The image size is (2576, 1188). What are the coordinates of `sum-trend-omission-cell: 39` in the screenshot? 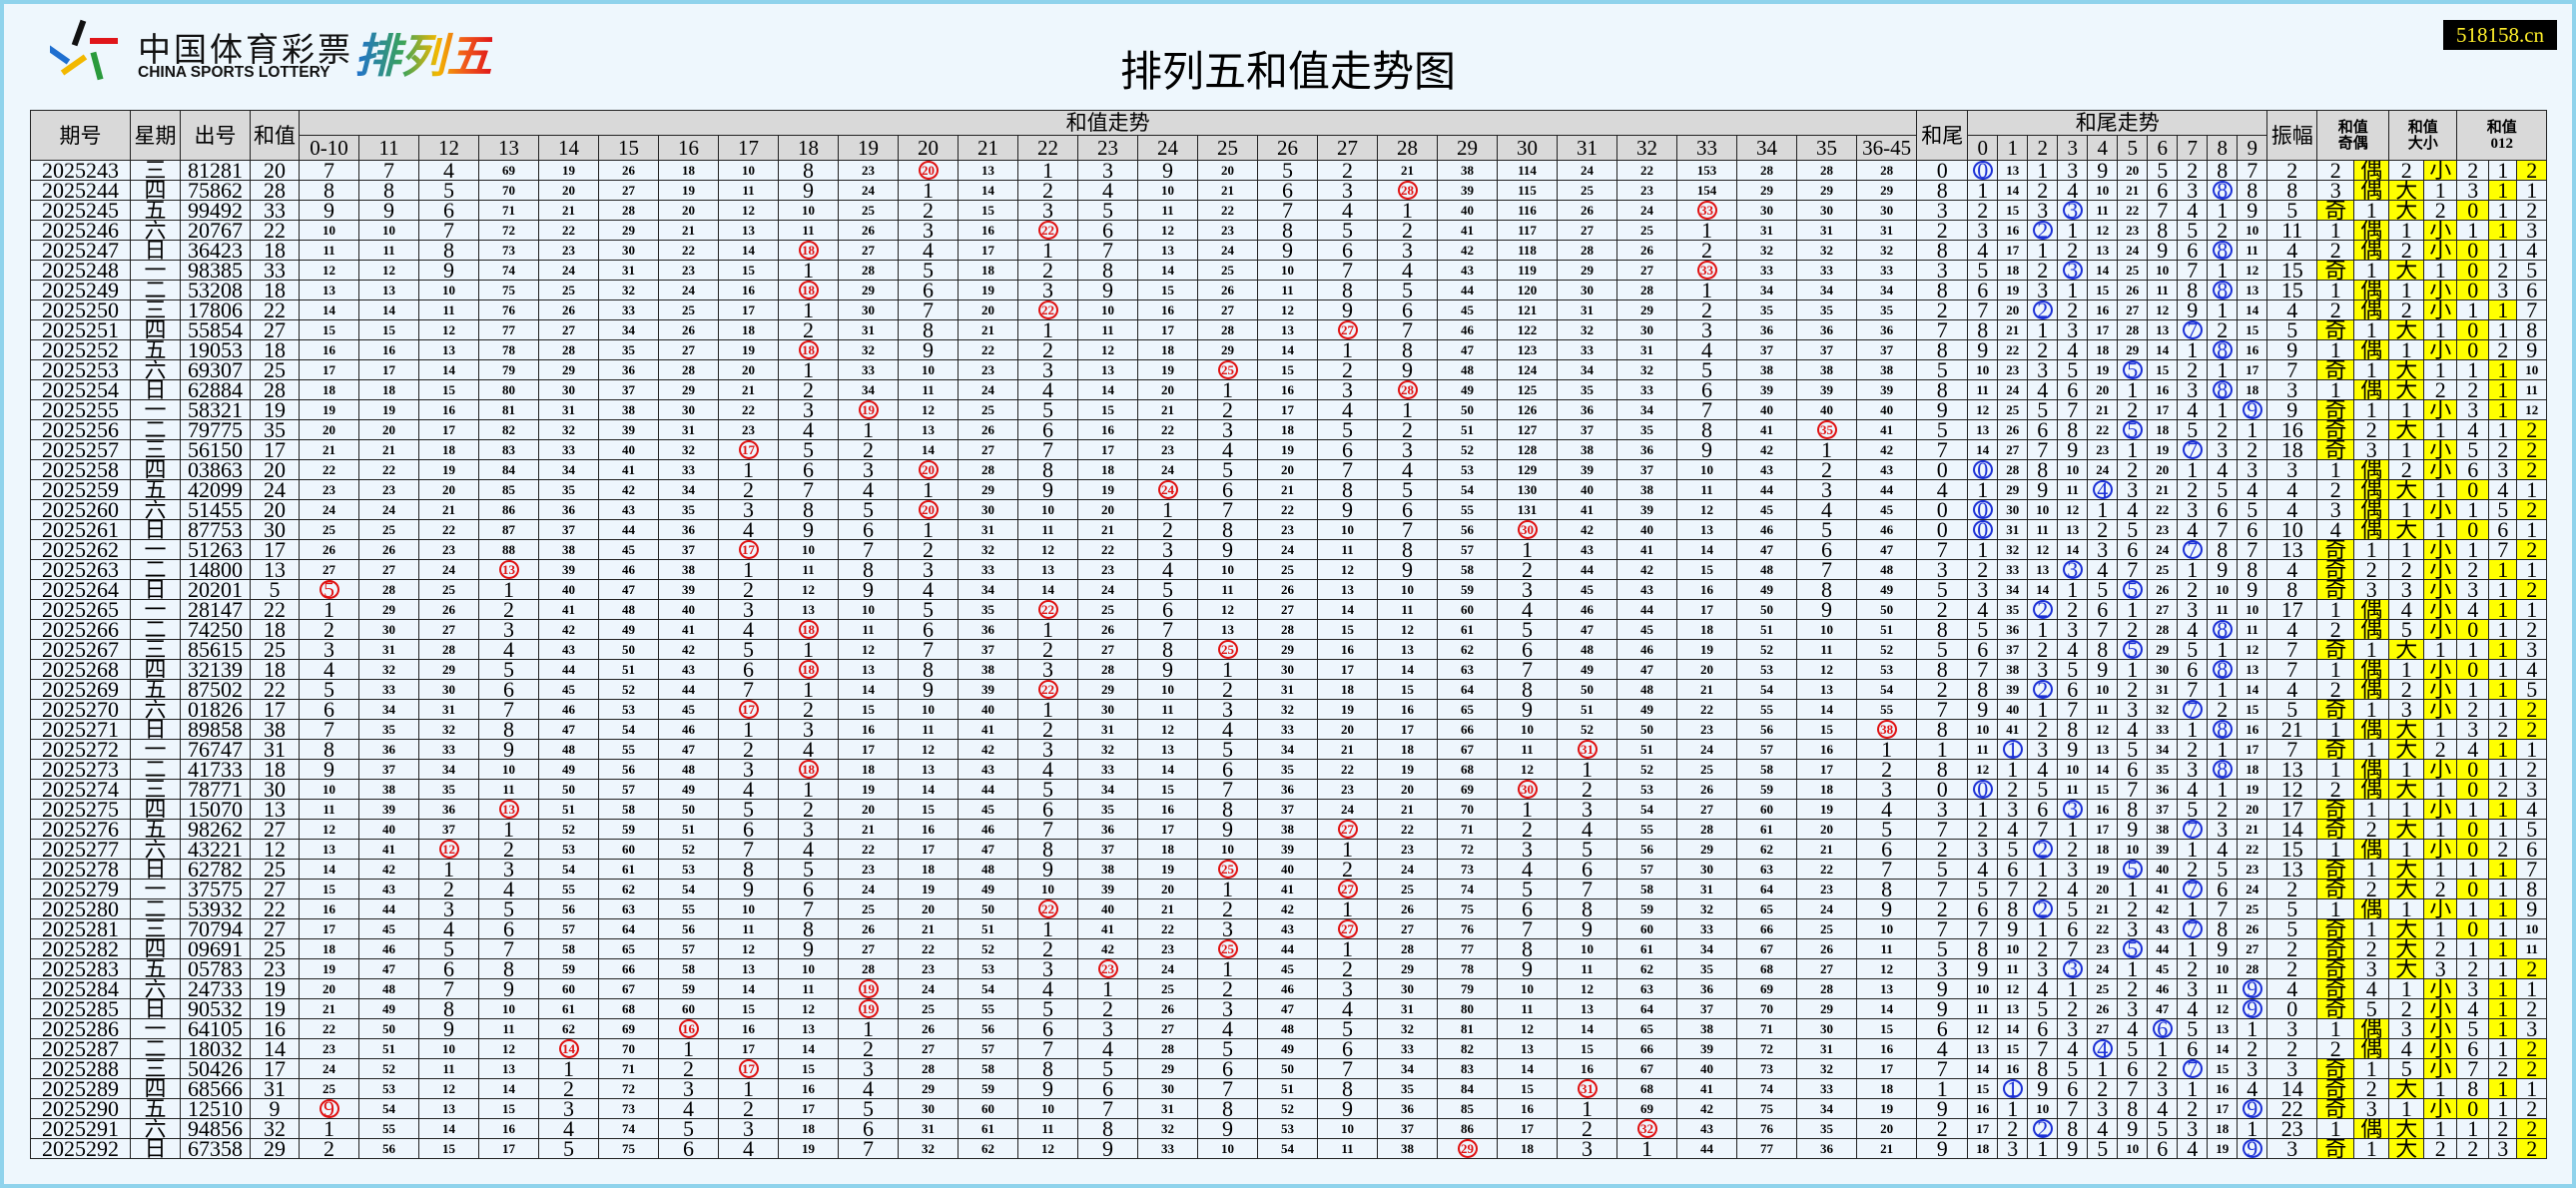 It's located at (1287, 850).